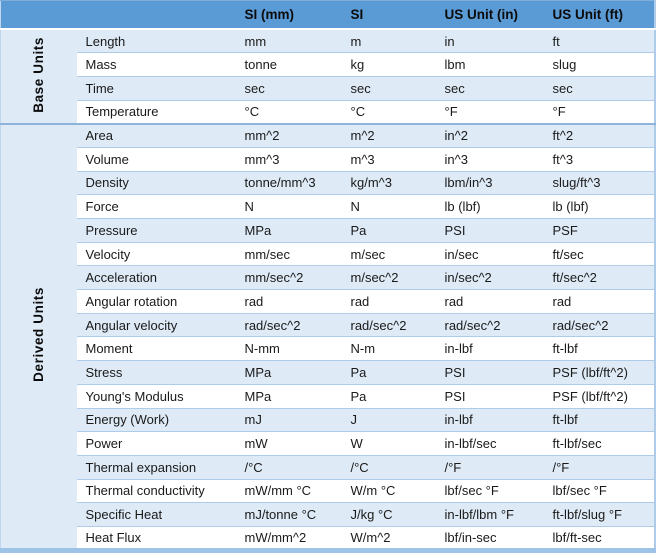  I want to click on header-empty-cell, so click(38, 15).